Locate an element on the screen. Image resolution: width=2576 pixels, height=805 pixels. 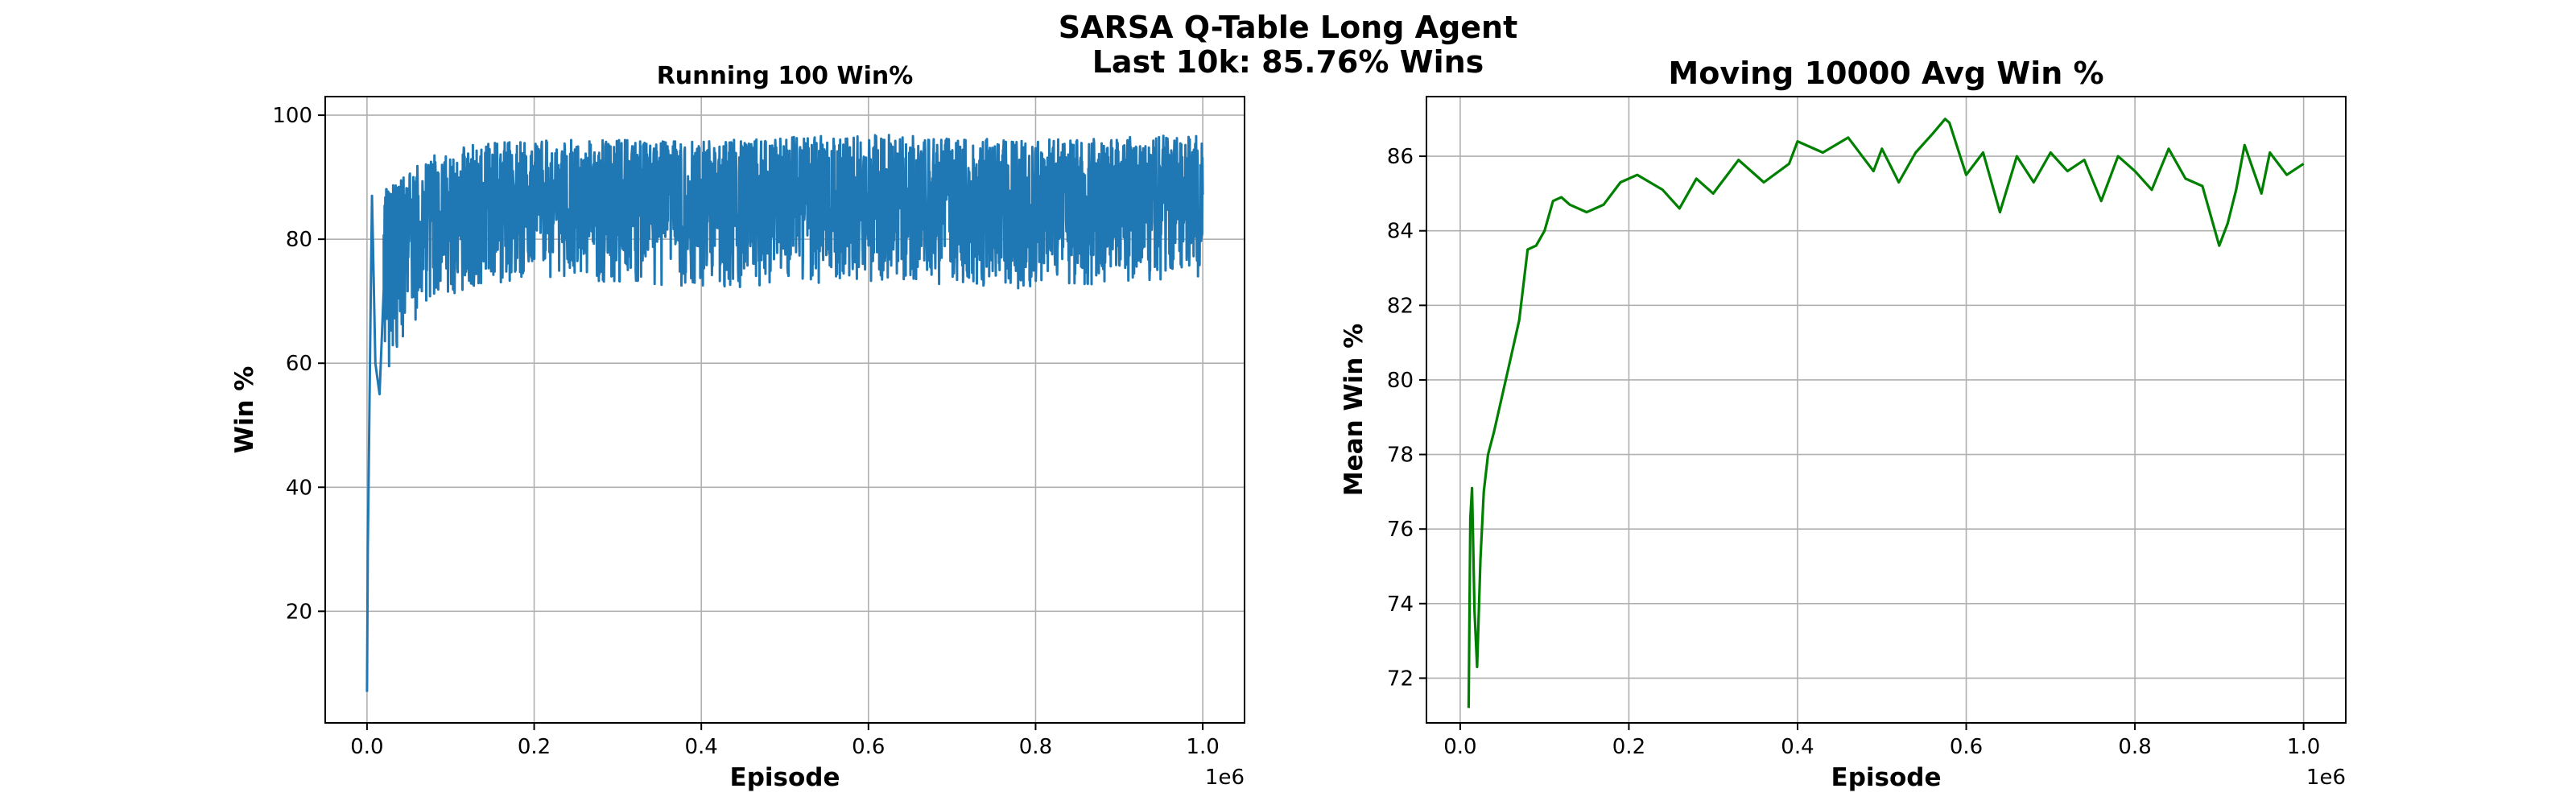
y-tick-label: 60 is located at coordinates (299, 364).